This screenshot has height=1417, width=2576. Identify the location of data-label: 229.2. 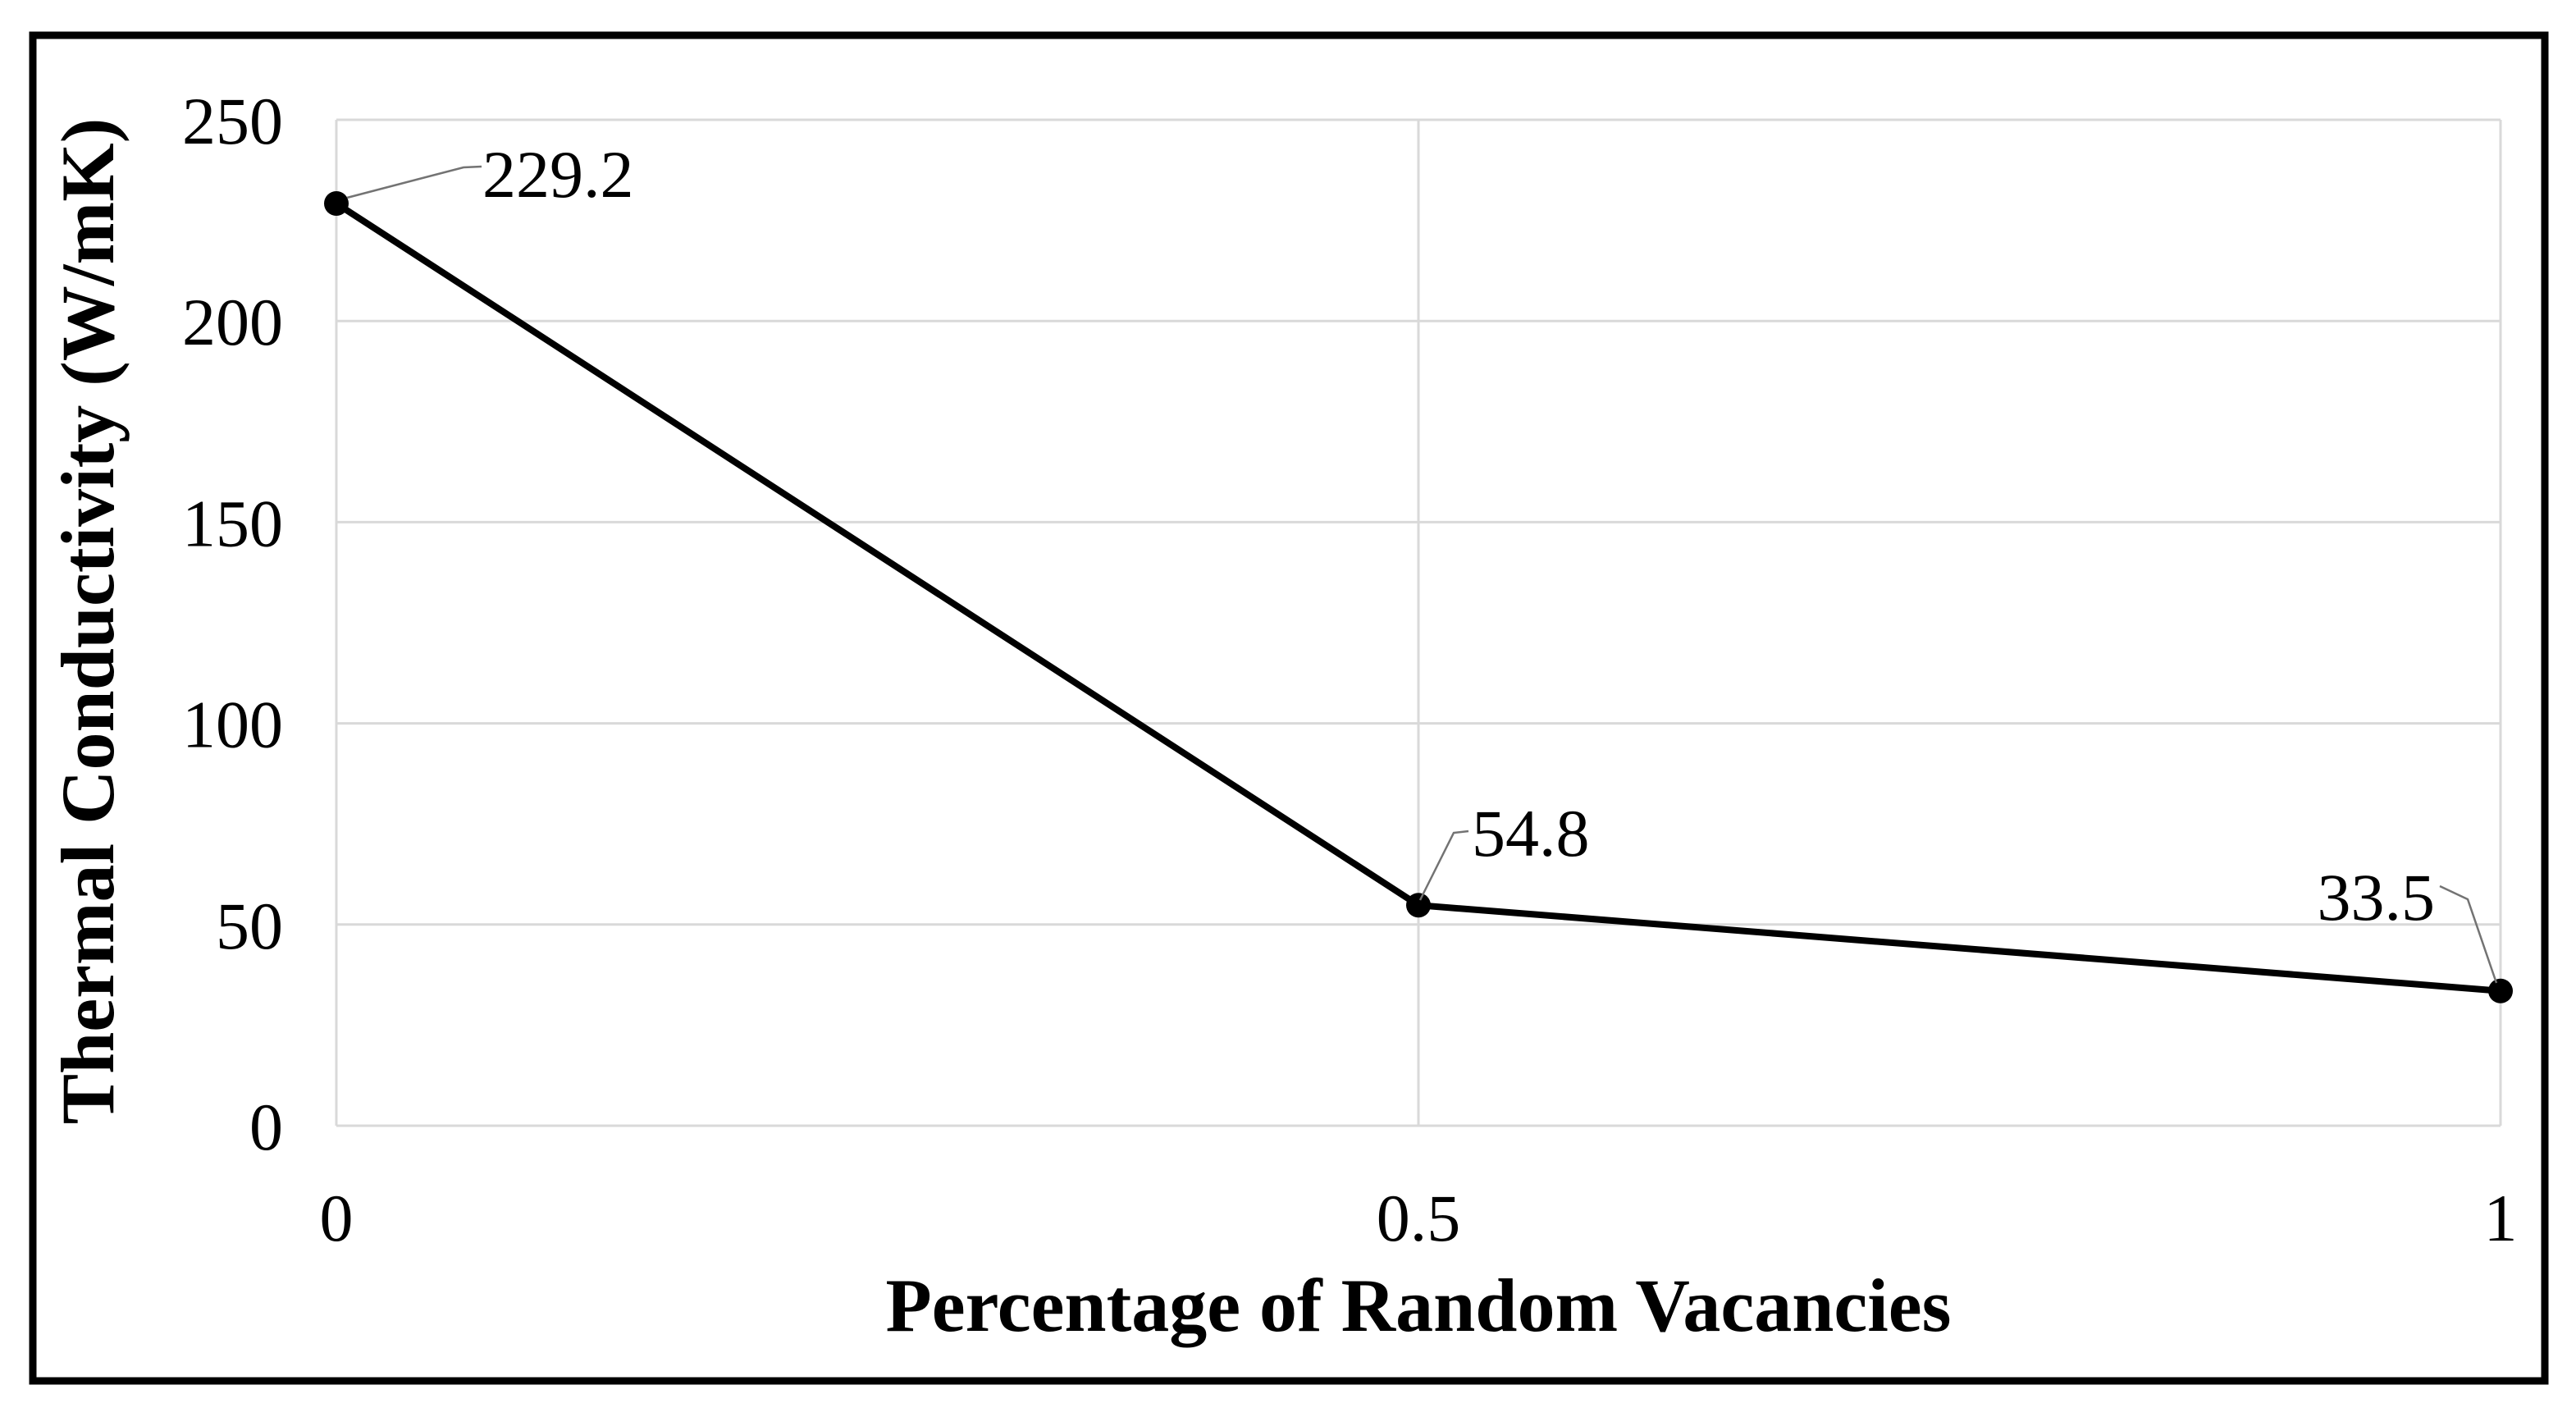
(558, 174).